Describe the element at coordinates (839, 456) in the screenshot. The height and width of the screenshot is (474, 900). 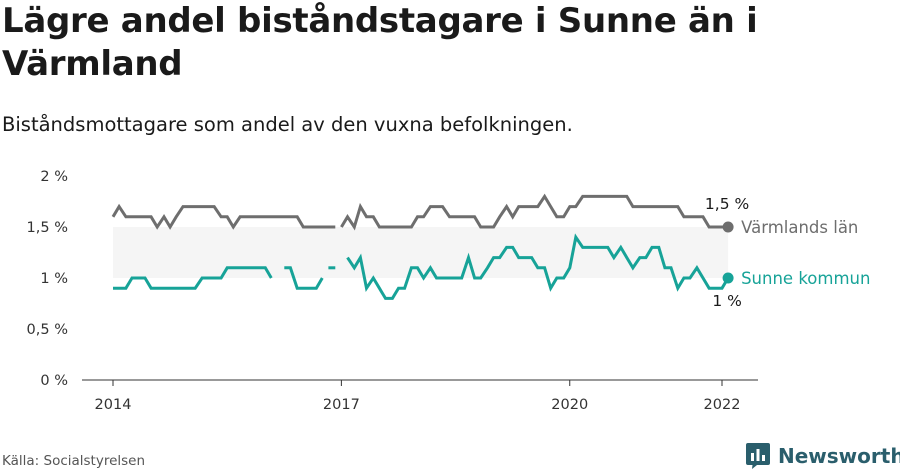
I see `brand-name: Newsworthy` at that location.